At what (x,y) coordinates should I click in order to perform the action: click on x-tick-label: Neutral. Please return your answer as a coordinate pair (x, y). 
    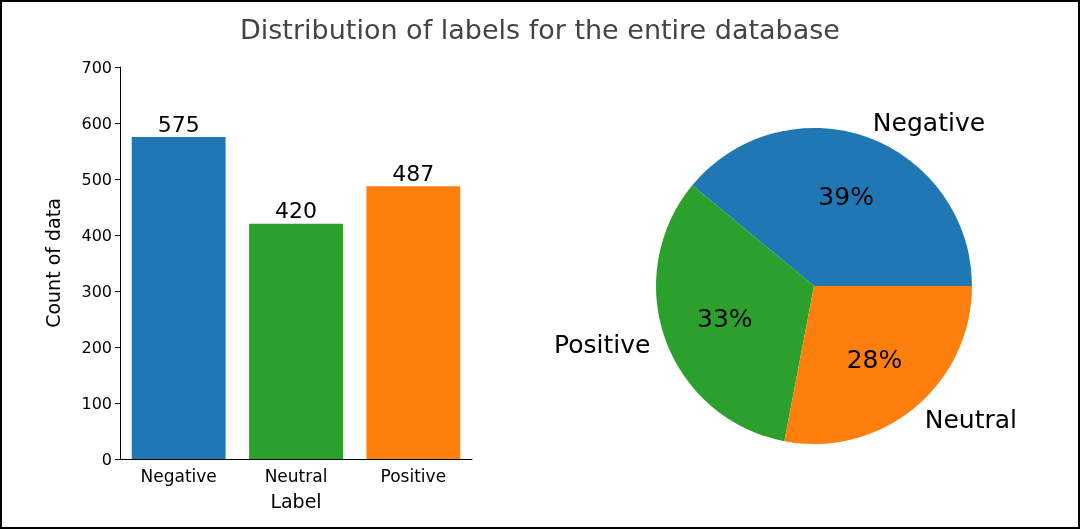
    Looking at the image, I should click on (296, 475).